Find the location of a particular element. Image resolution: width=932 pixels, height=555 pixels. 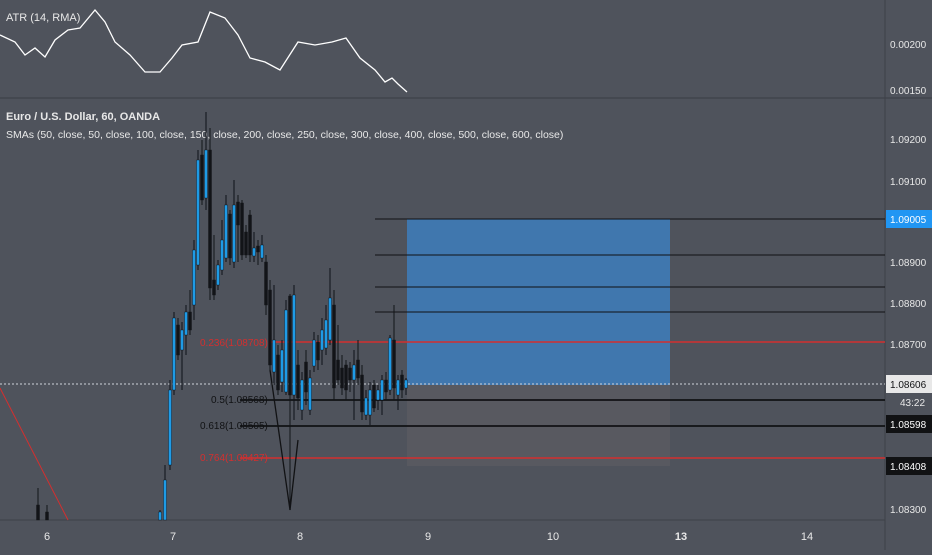

svg-text: 1.09005 is located at coordinates (908, 220).